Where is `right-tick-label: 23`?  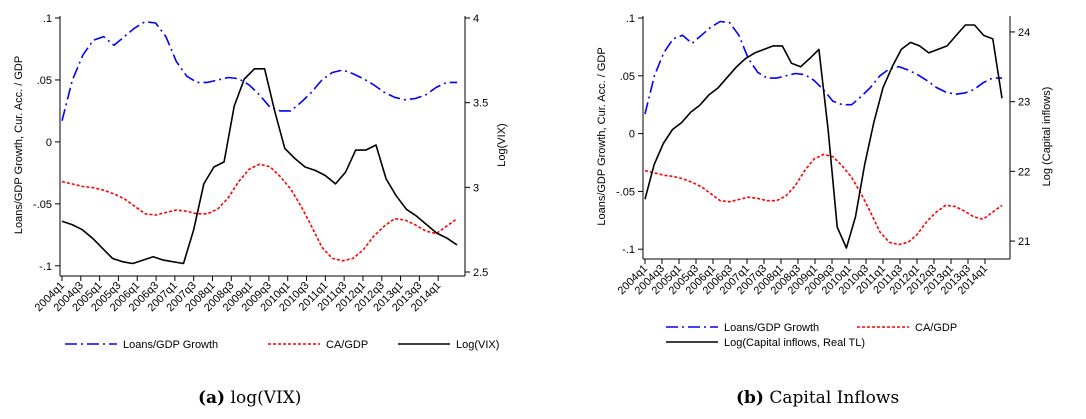
right-tick-label: 23 is located at coordinates (1024, 103).